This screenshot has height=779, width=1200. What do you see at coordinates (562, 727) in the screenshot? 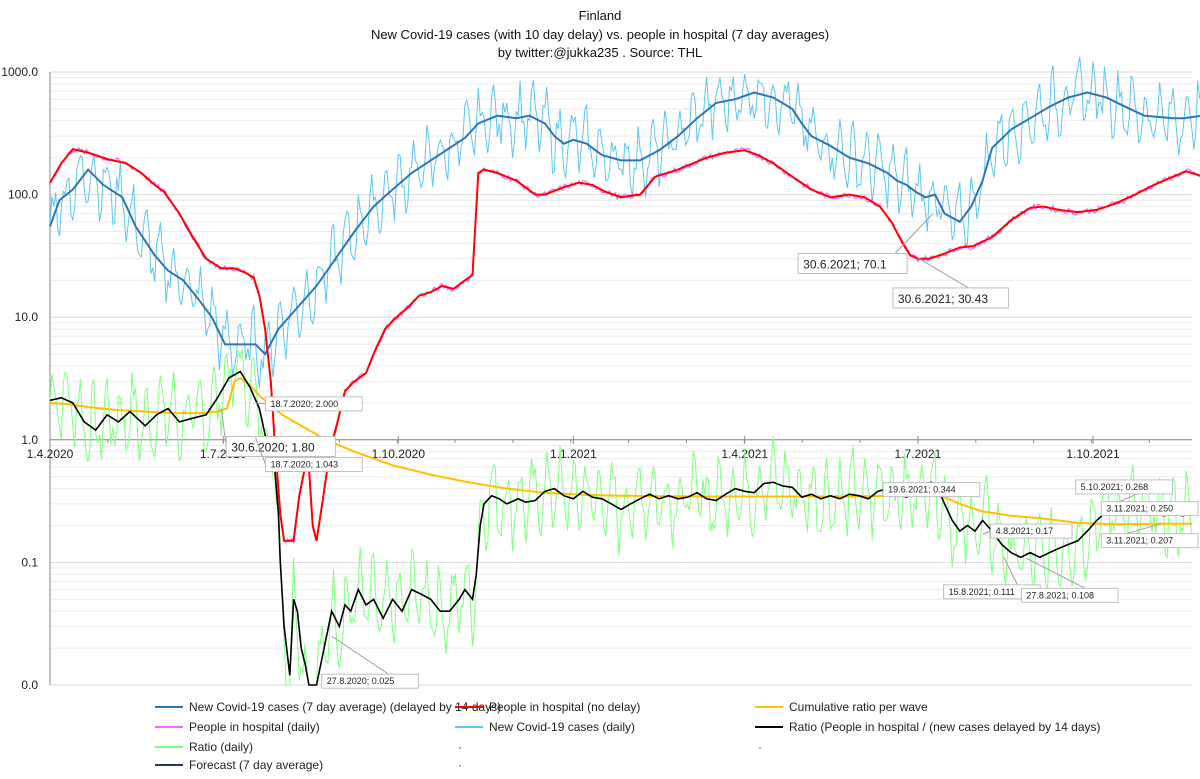
I see `legend-label-cases-daily: New Covid-19 cases (daily)` at bounding box center [562, 727].